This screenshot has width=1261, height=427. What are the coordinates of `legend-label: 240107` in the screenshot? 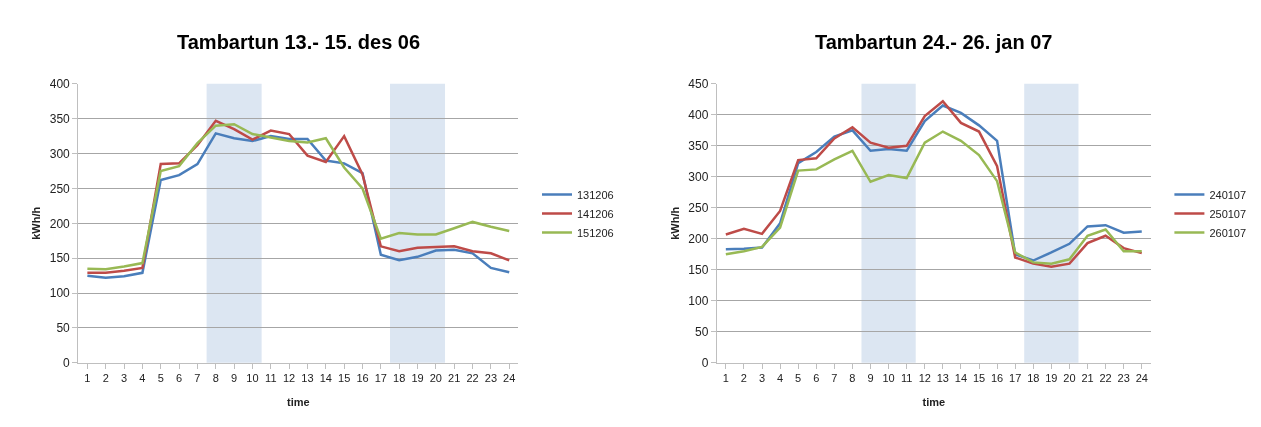 It's located at (1228, 194).